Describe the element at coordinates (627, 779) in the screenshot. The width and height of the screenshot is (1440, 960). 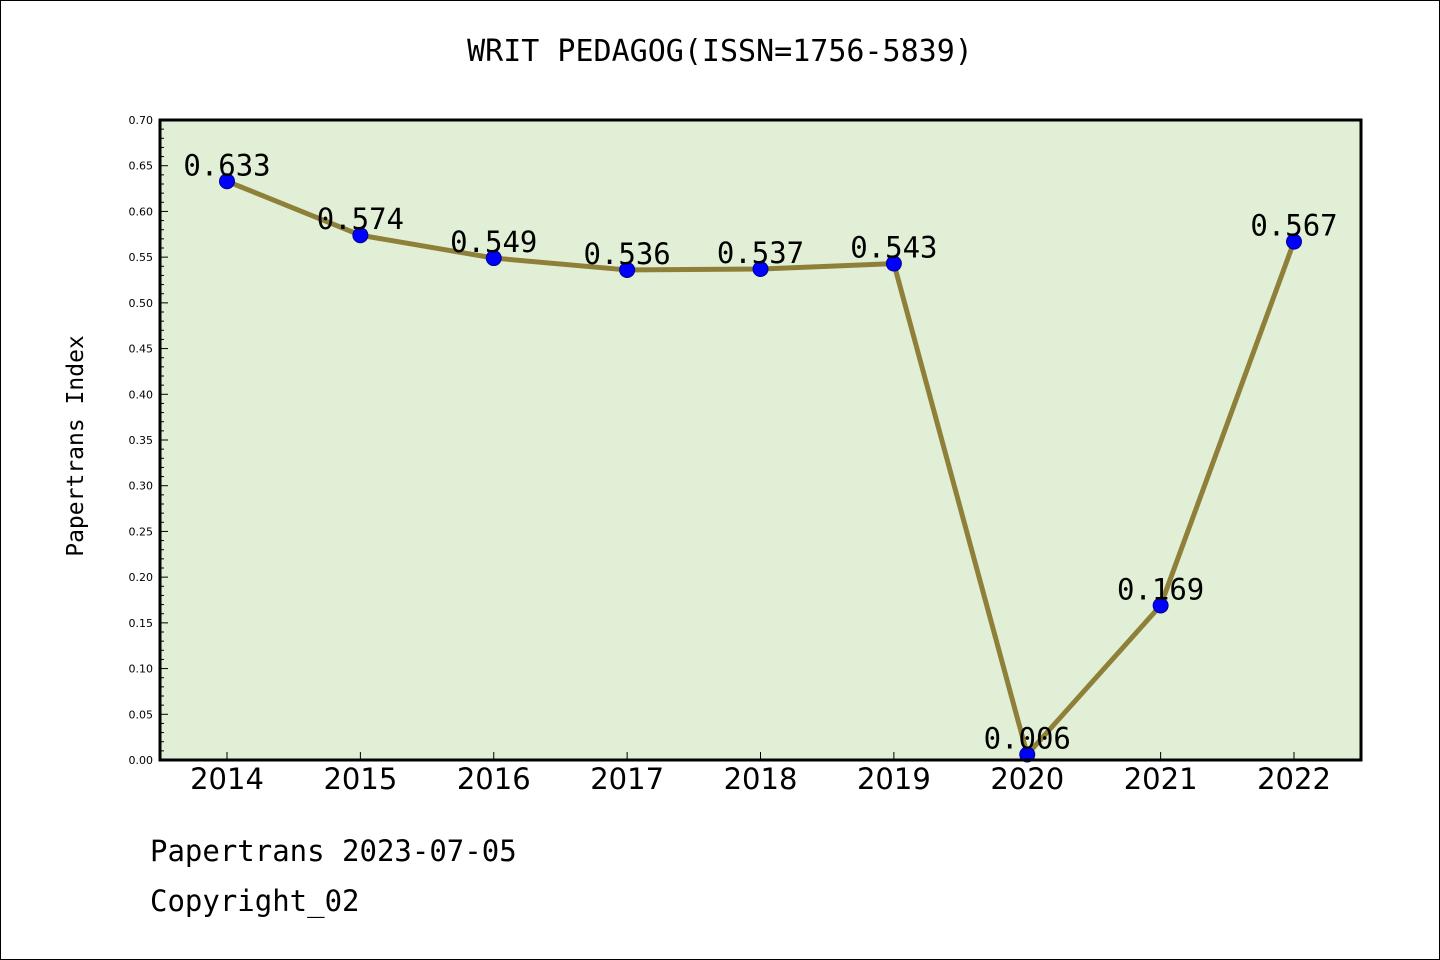
I see `x-tick-label: 2017` at that location.